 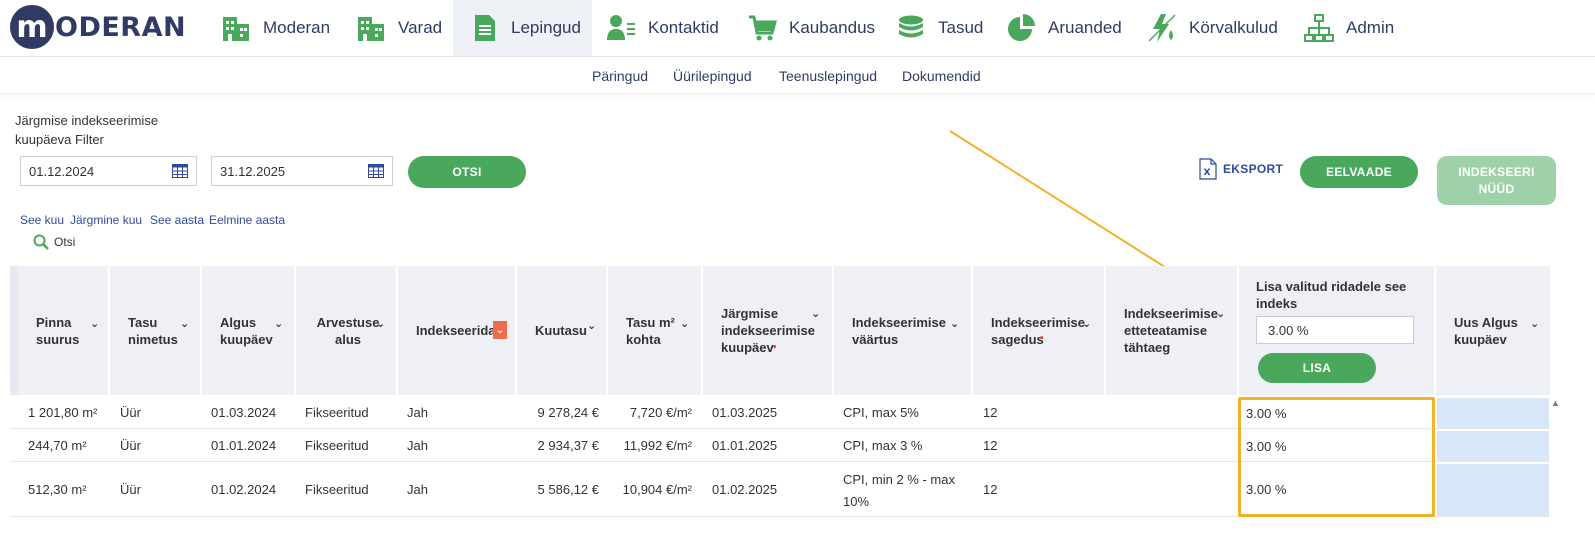 What do you see at coordinates (683, 27) in the screenshot?
I see `nav-label: Kontaktid` at bounding box center [683, 27].